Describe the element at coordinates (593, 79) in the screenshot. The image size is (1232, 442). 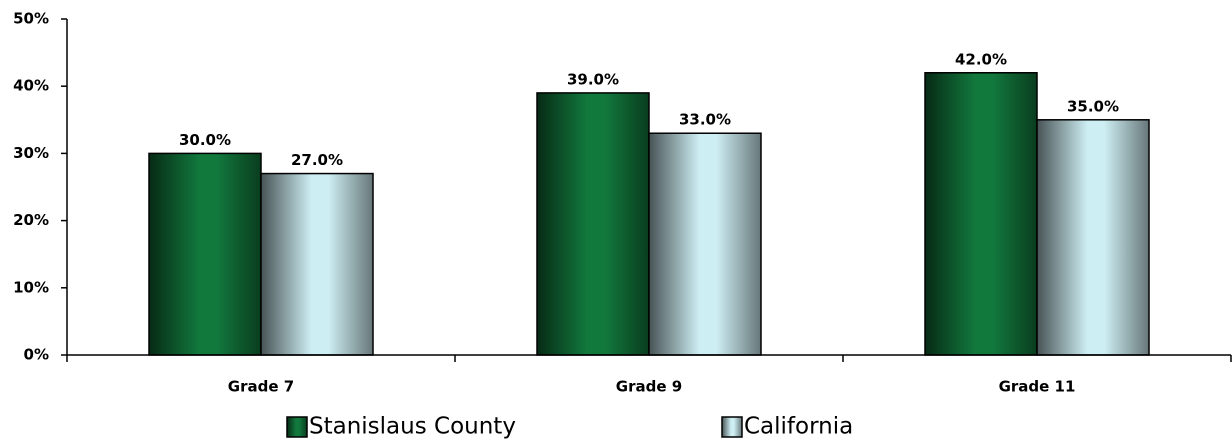
I see `value-label: 39.0%` at that location.